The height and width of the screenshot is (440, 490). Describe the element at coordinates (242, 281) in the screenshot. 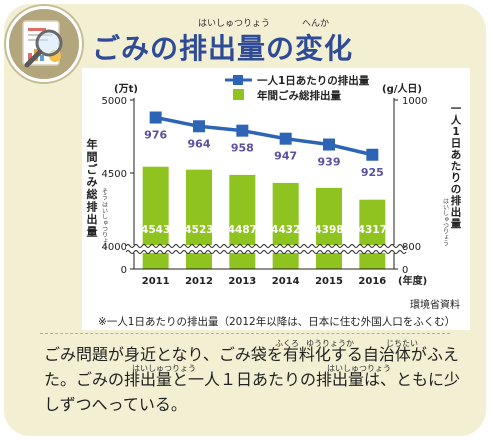

I see `x-tick-label: 2013` at that location.